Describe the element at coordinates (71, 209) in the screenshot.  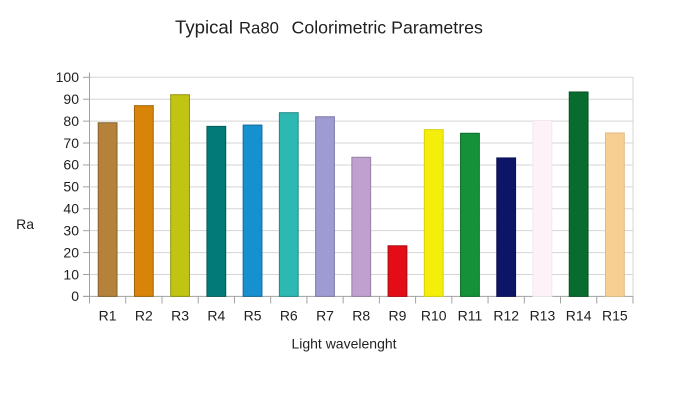
I see `svg-text: 40` at that location.